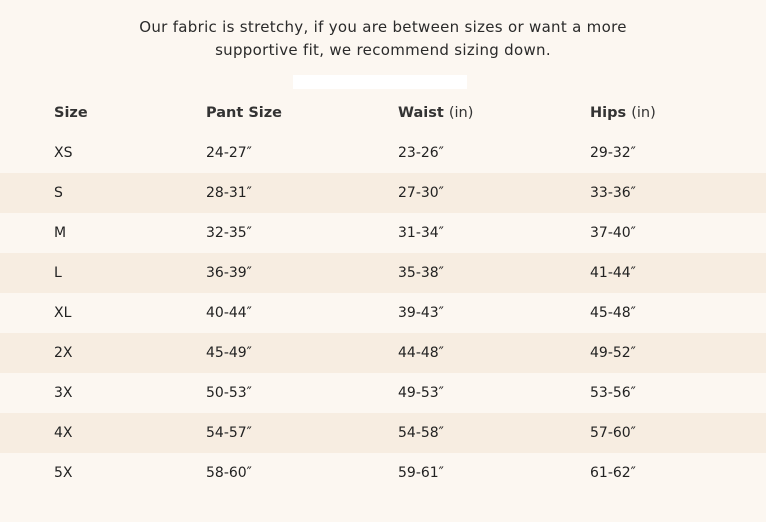 The height and width of the screenshot is (522, 766). What do you see at coordinates (421, 473) in the screenshot?
I see `table-cell: 59-61″` at bounding box center [421, 473].